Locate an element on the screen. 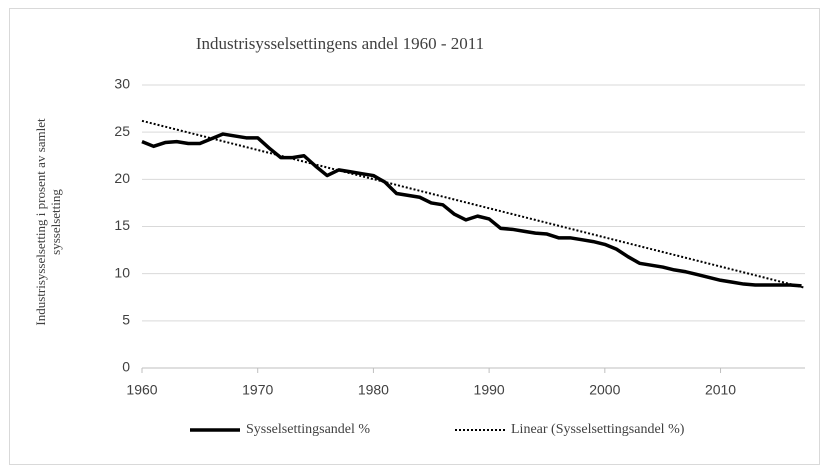 This screenshot has height=471, width=825. x-tick-label: 1980 is located at coordinates (373, 390).